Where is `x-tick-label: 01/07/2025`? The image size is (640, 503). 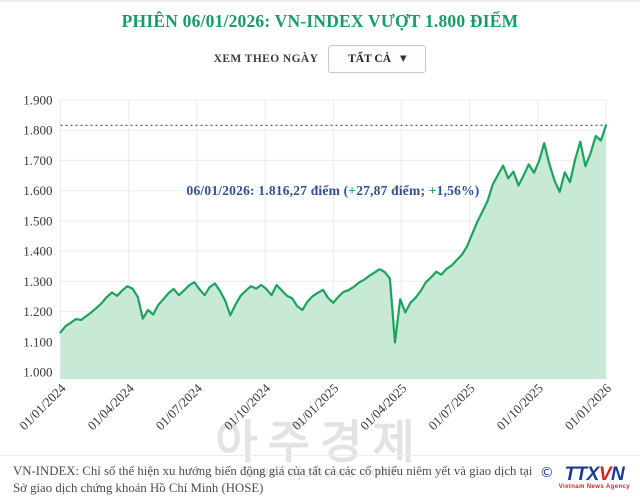
x-tick-label: 01/07/2025 is located at coordinates (451, 407).